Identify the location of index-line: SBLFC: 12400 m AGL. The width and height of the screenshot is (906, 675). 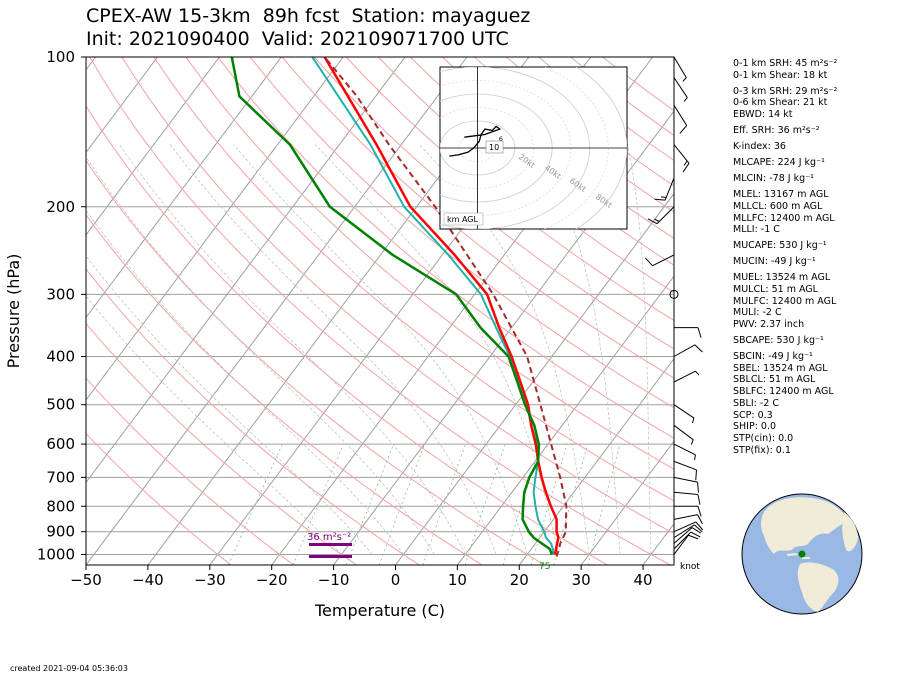
(783, 392).